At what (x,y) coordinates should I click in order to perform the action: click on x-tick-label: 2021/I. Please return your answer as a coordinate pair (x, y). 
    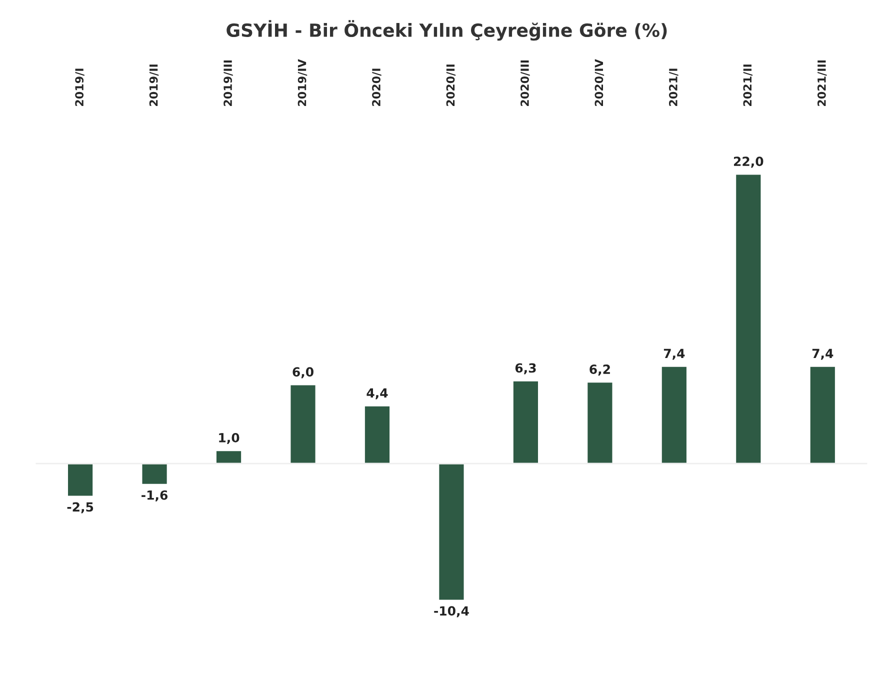
    Looking at the image, I should click on (673, 87).